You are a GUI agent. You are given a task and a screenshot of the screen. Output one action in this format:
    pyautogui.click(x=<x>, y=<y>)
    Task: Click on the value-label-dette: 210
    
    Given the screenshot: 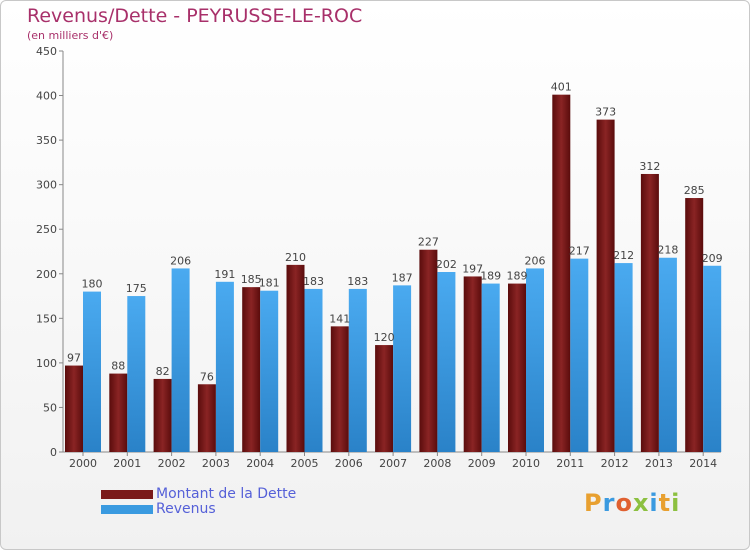 What is the action you would take?
    pyautogui.click(x=295, y=257)
    